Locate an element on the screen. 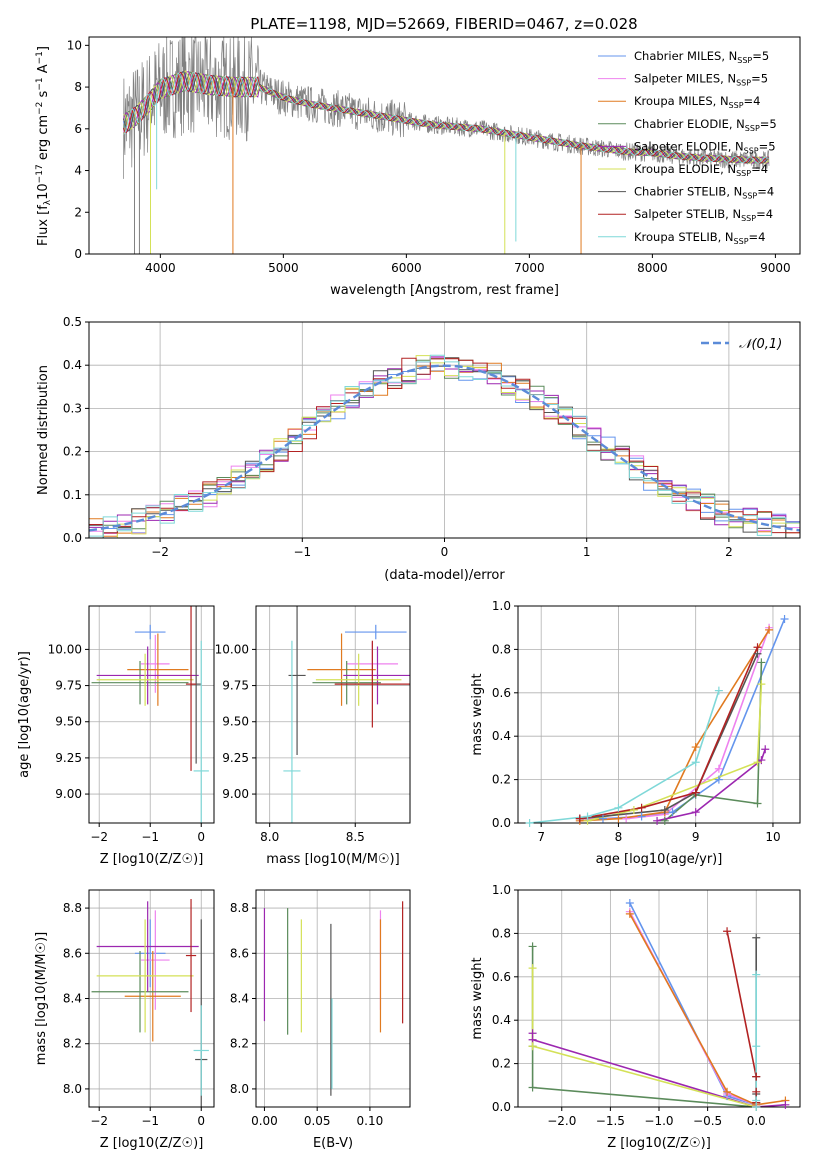 This screenshot has width=819, height=1170. legend-entry: Chabrier MILES, NSSP=5 is located at coordinates (701, 57).